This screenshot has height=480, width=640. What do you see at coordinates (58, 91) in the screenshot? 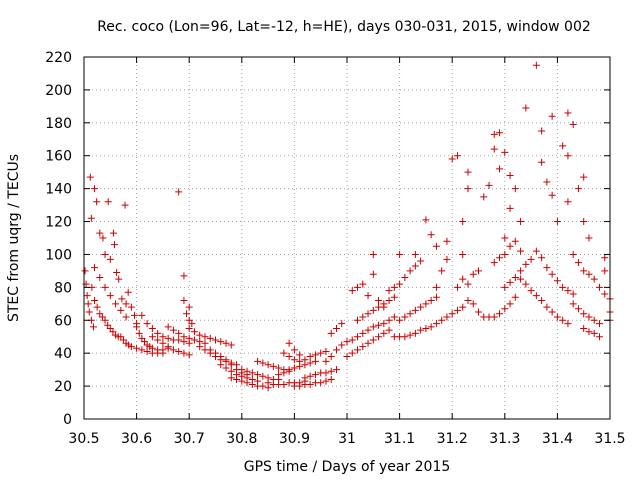
I see `y-tick-label: 200` at bounding box center [58, 91].